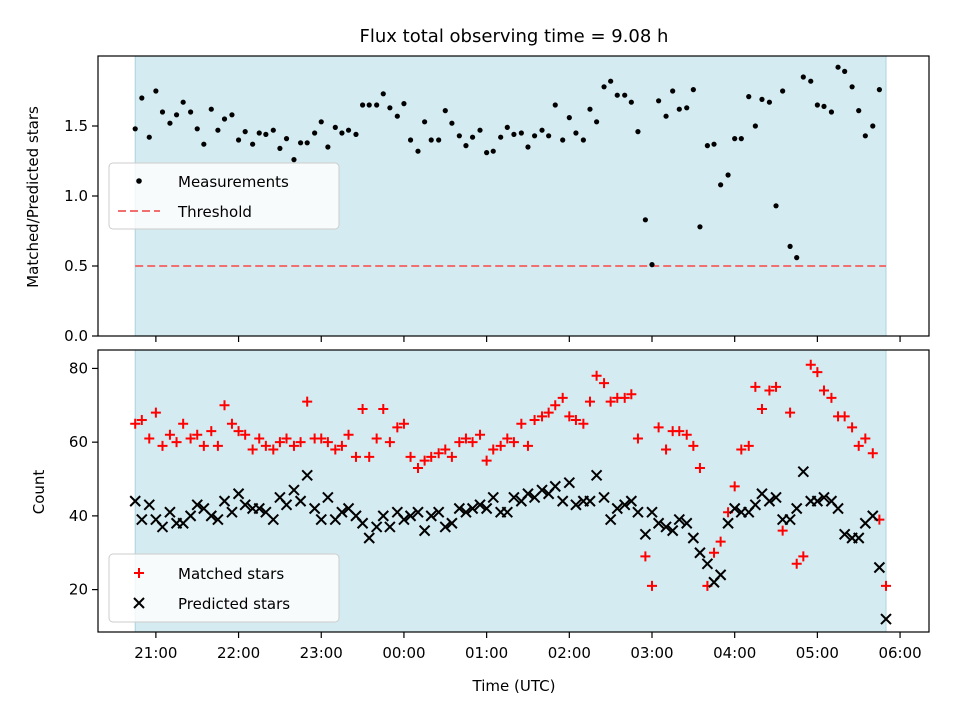 The image size is (960, 720). Describe the element at coordinates (233, 182) in the screenshot. I see `legend-measurements-label: Measurements` at that location.